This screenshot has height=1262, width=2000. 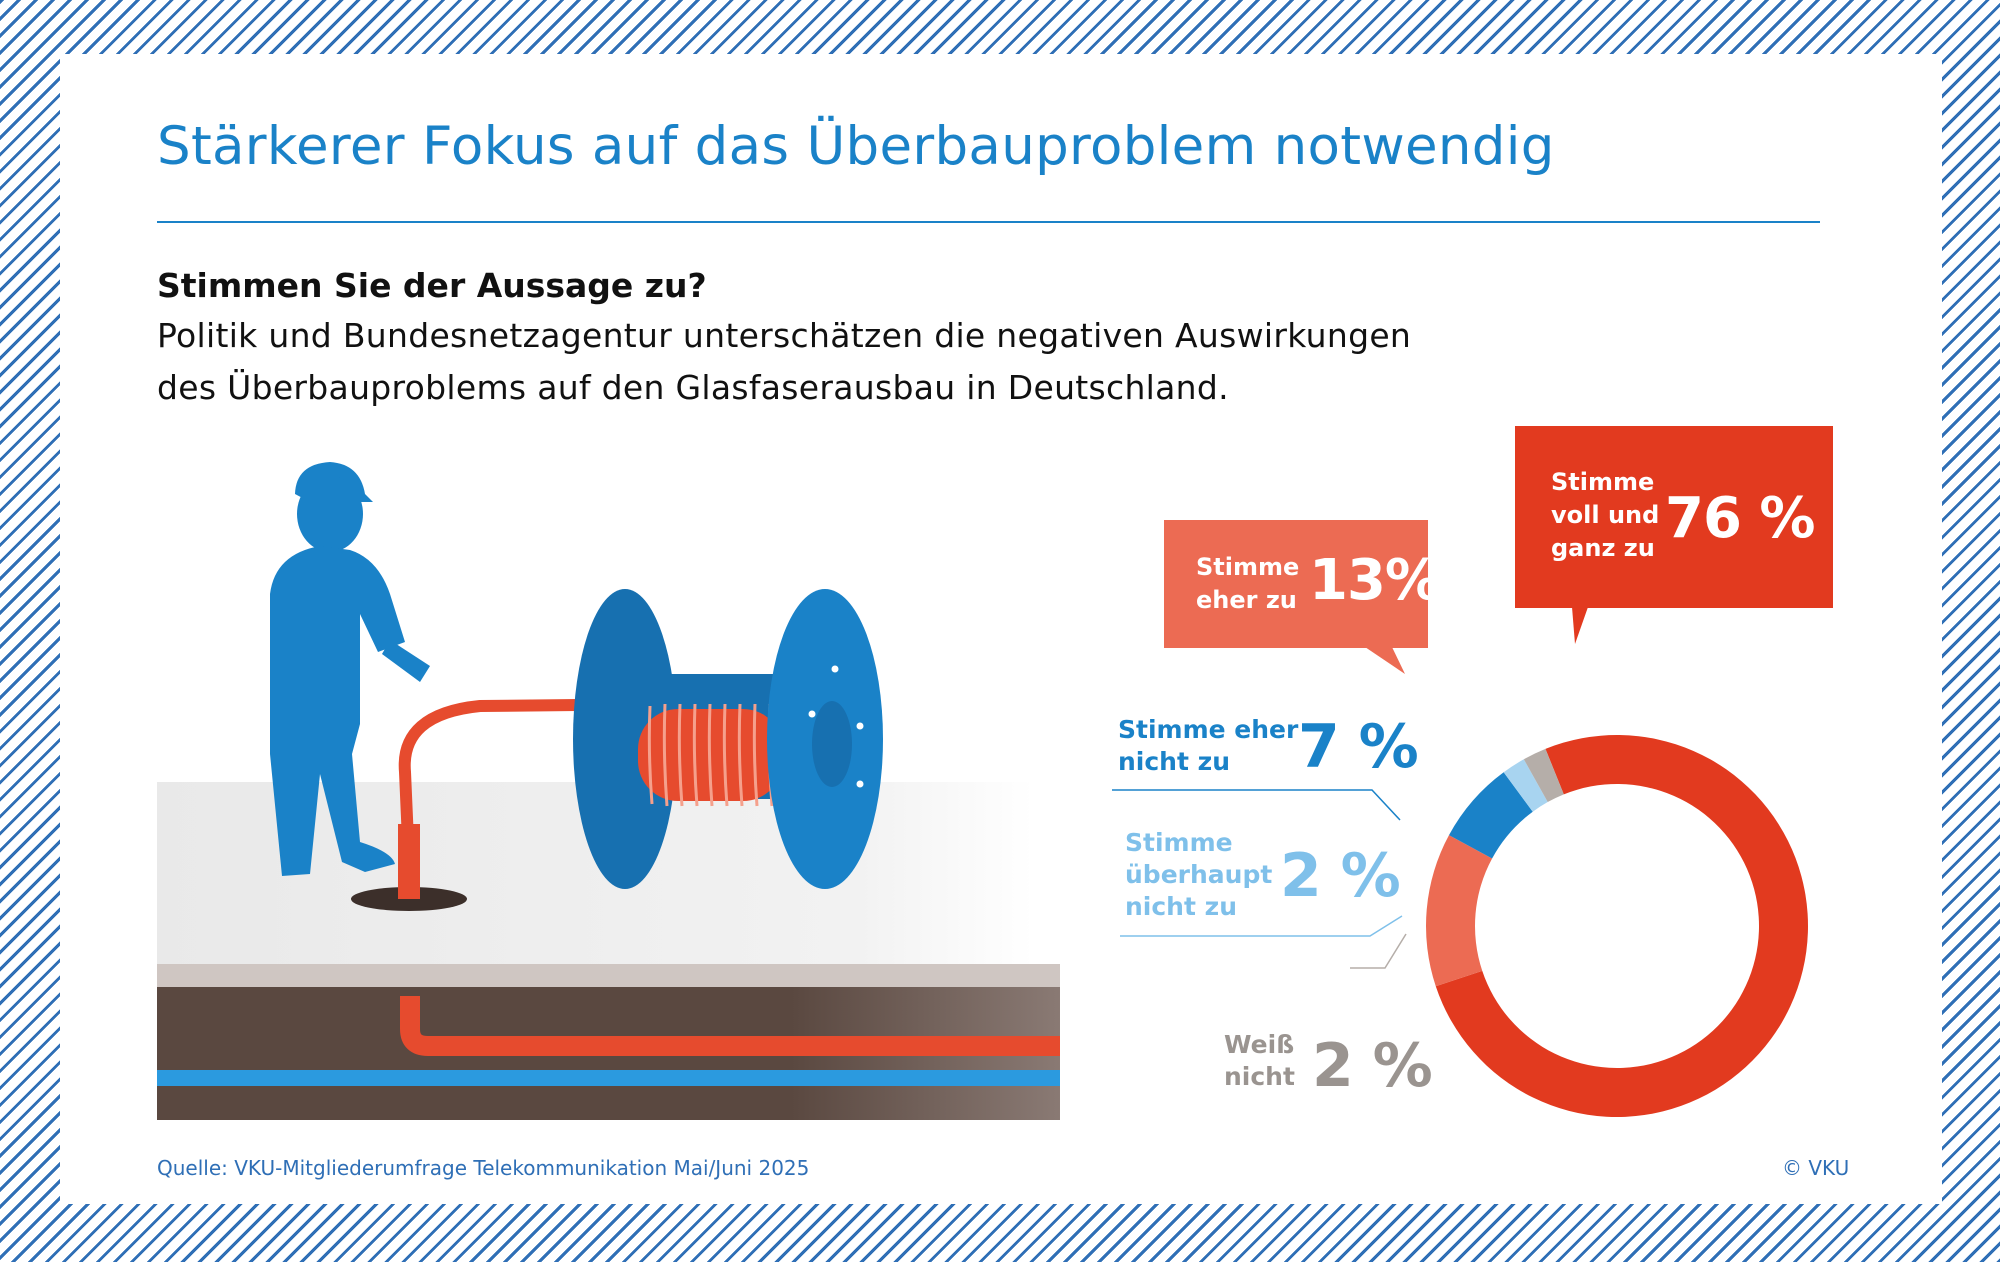 I want to click on callout-13-pointer, so click(x=1385, y=660).